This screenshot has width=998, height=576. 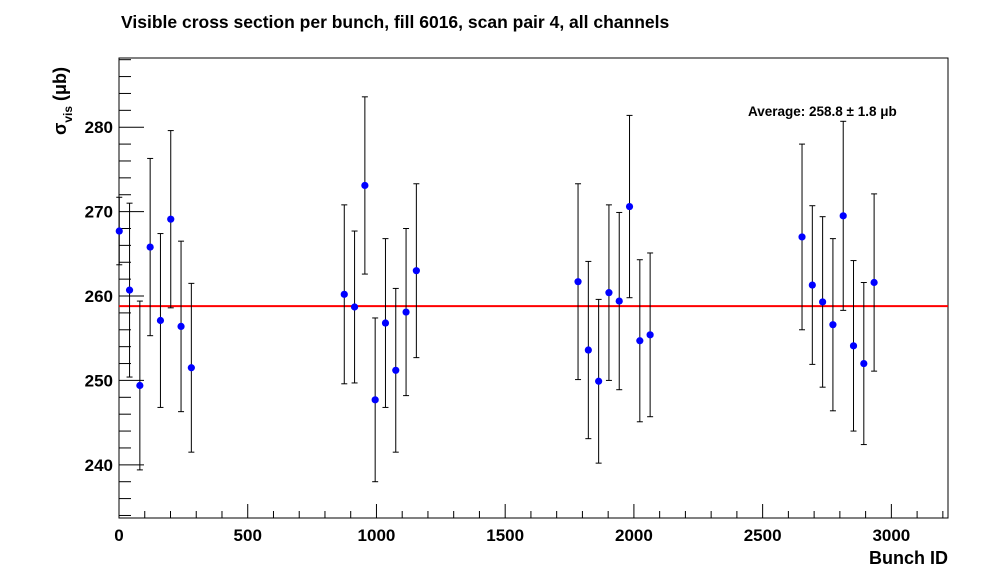 I want to click on x-tick-label: 500, so click(x=248, y=535).